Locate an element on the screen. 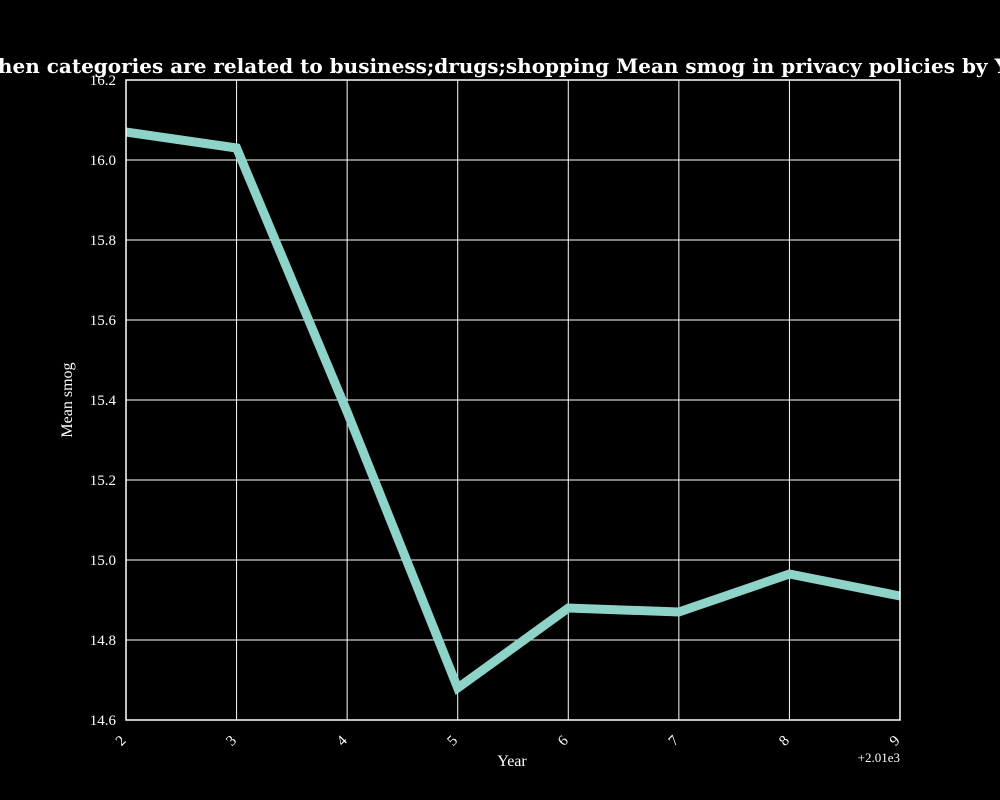  y-axis-label: Mean smog is located at coordinates (67, 399).